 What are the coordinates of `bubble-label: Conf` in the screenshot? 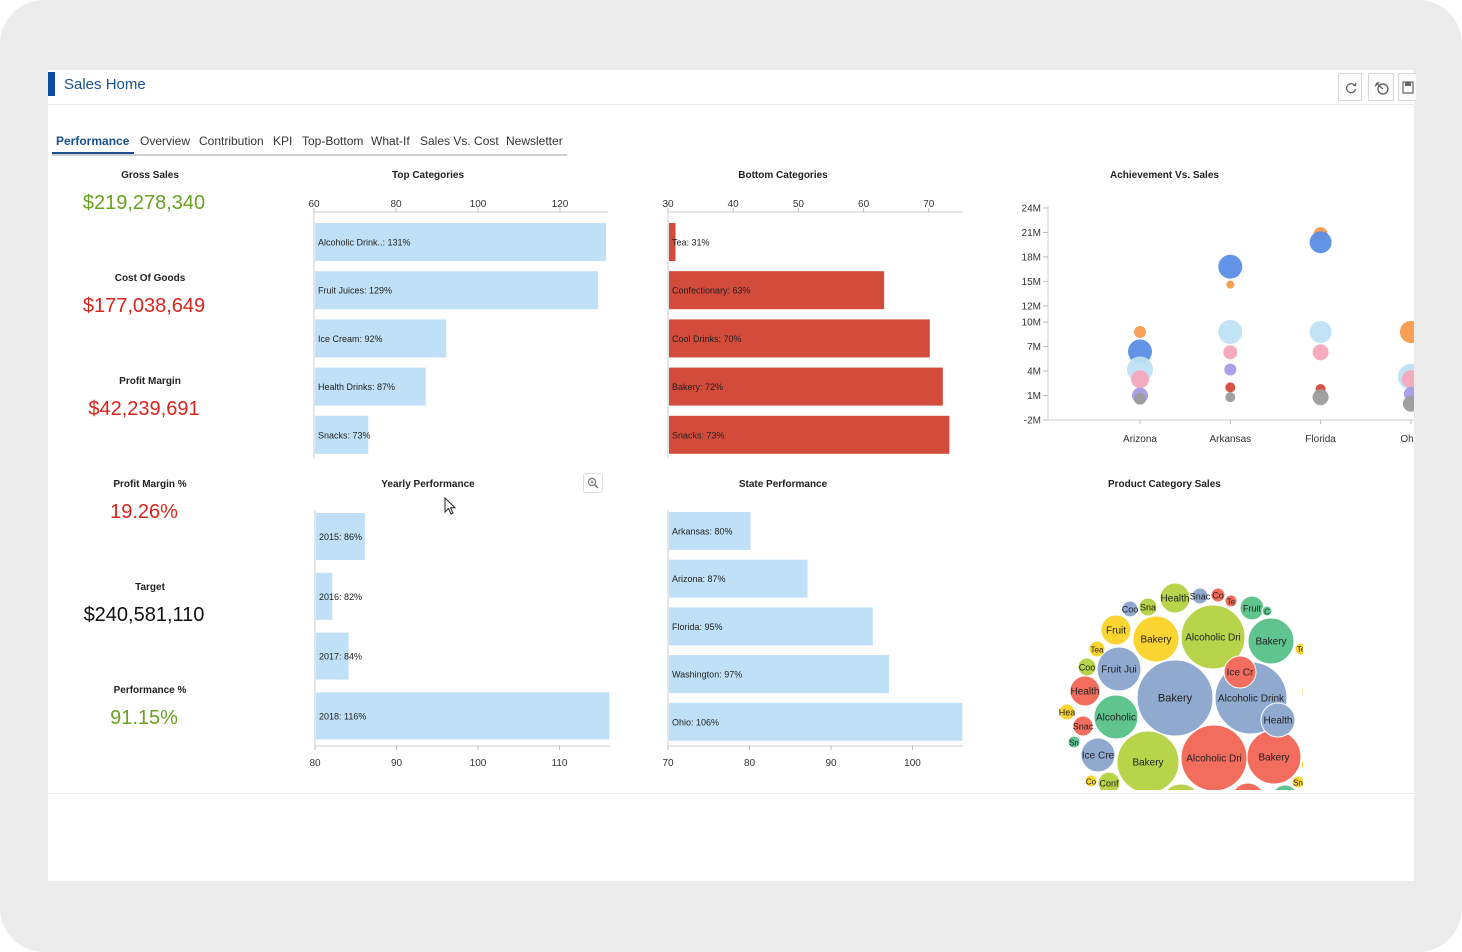 It's located at (1109, 784).